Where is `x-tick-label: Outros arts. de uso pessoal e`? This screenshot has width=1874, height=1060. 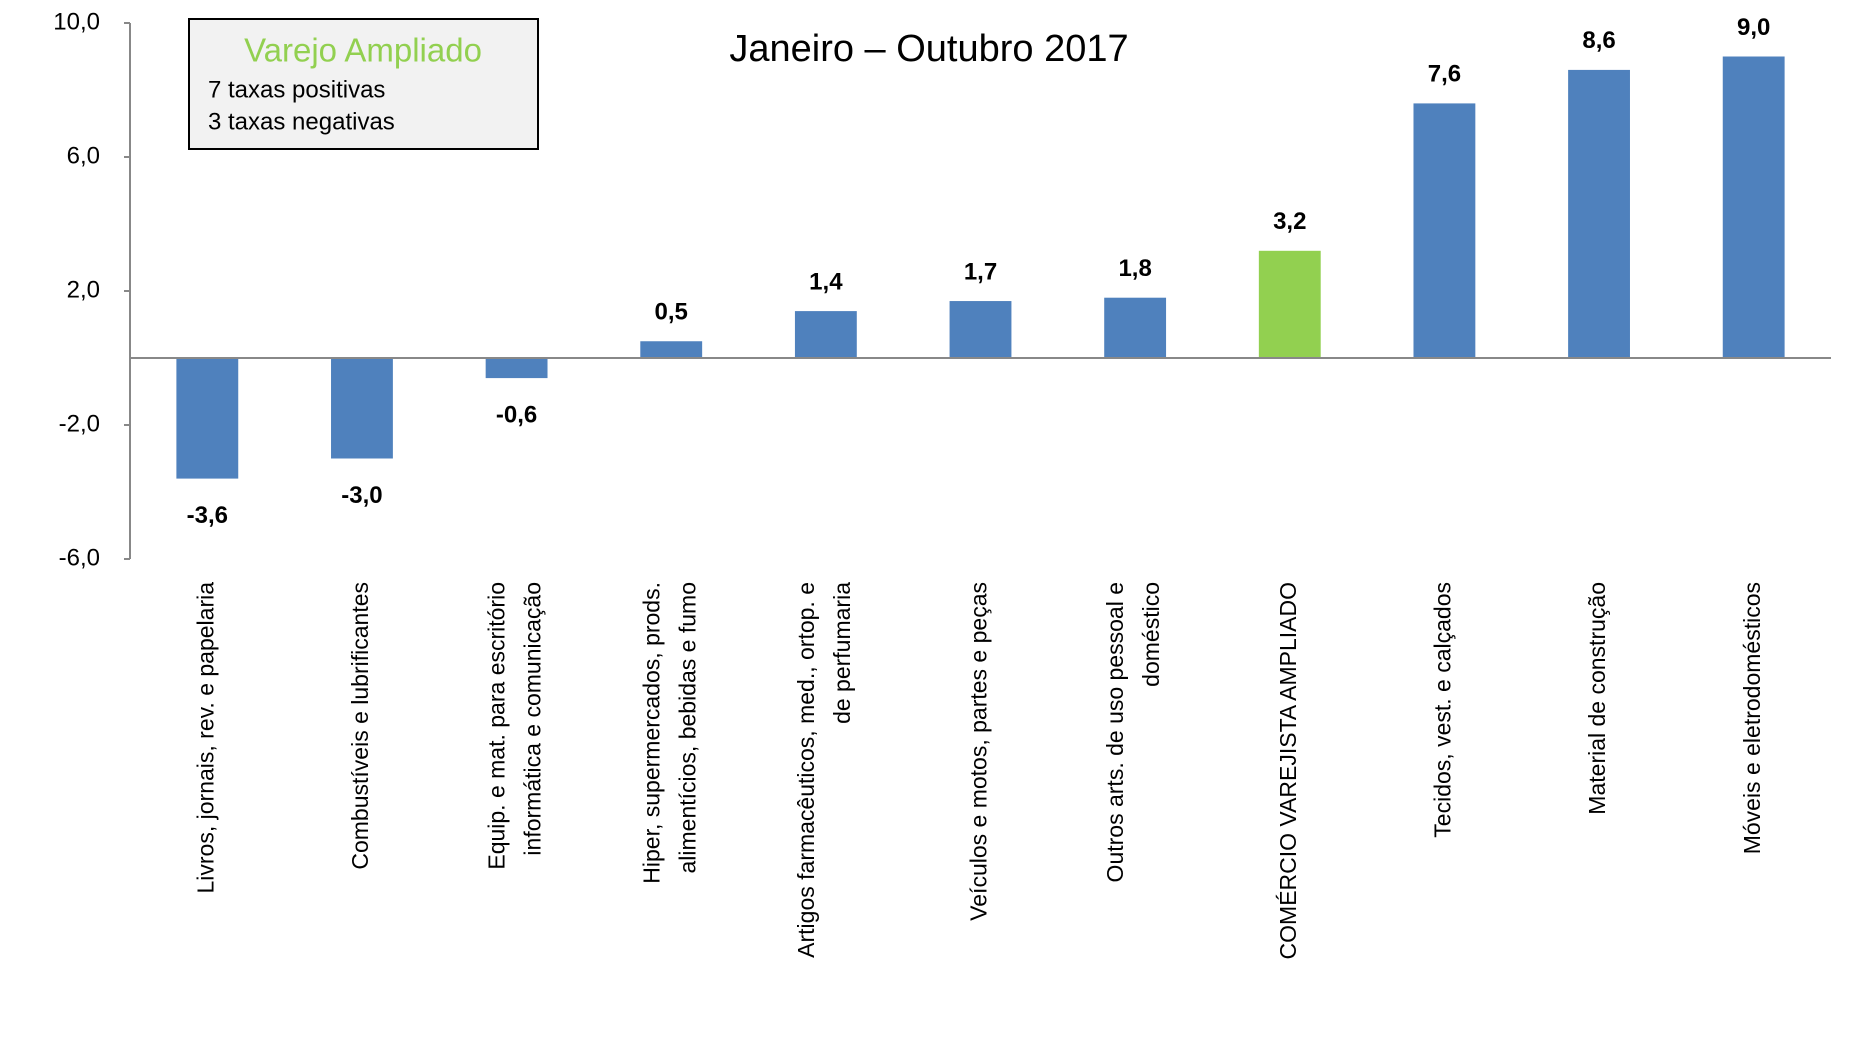 x-tick-label: Outros arts. de uso pessoal e is located at coordinates (1115, 732).